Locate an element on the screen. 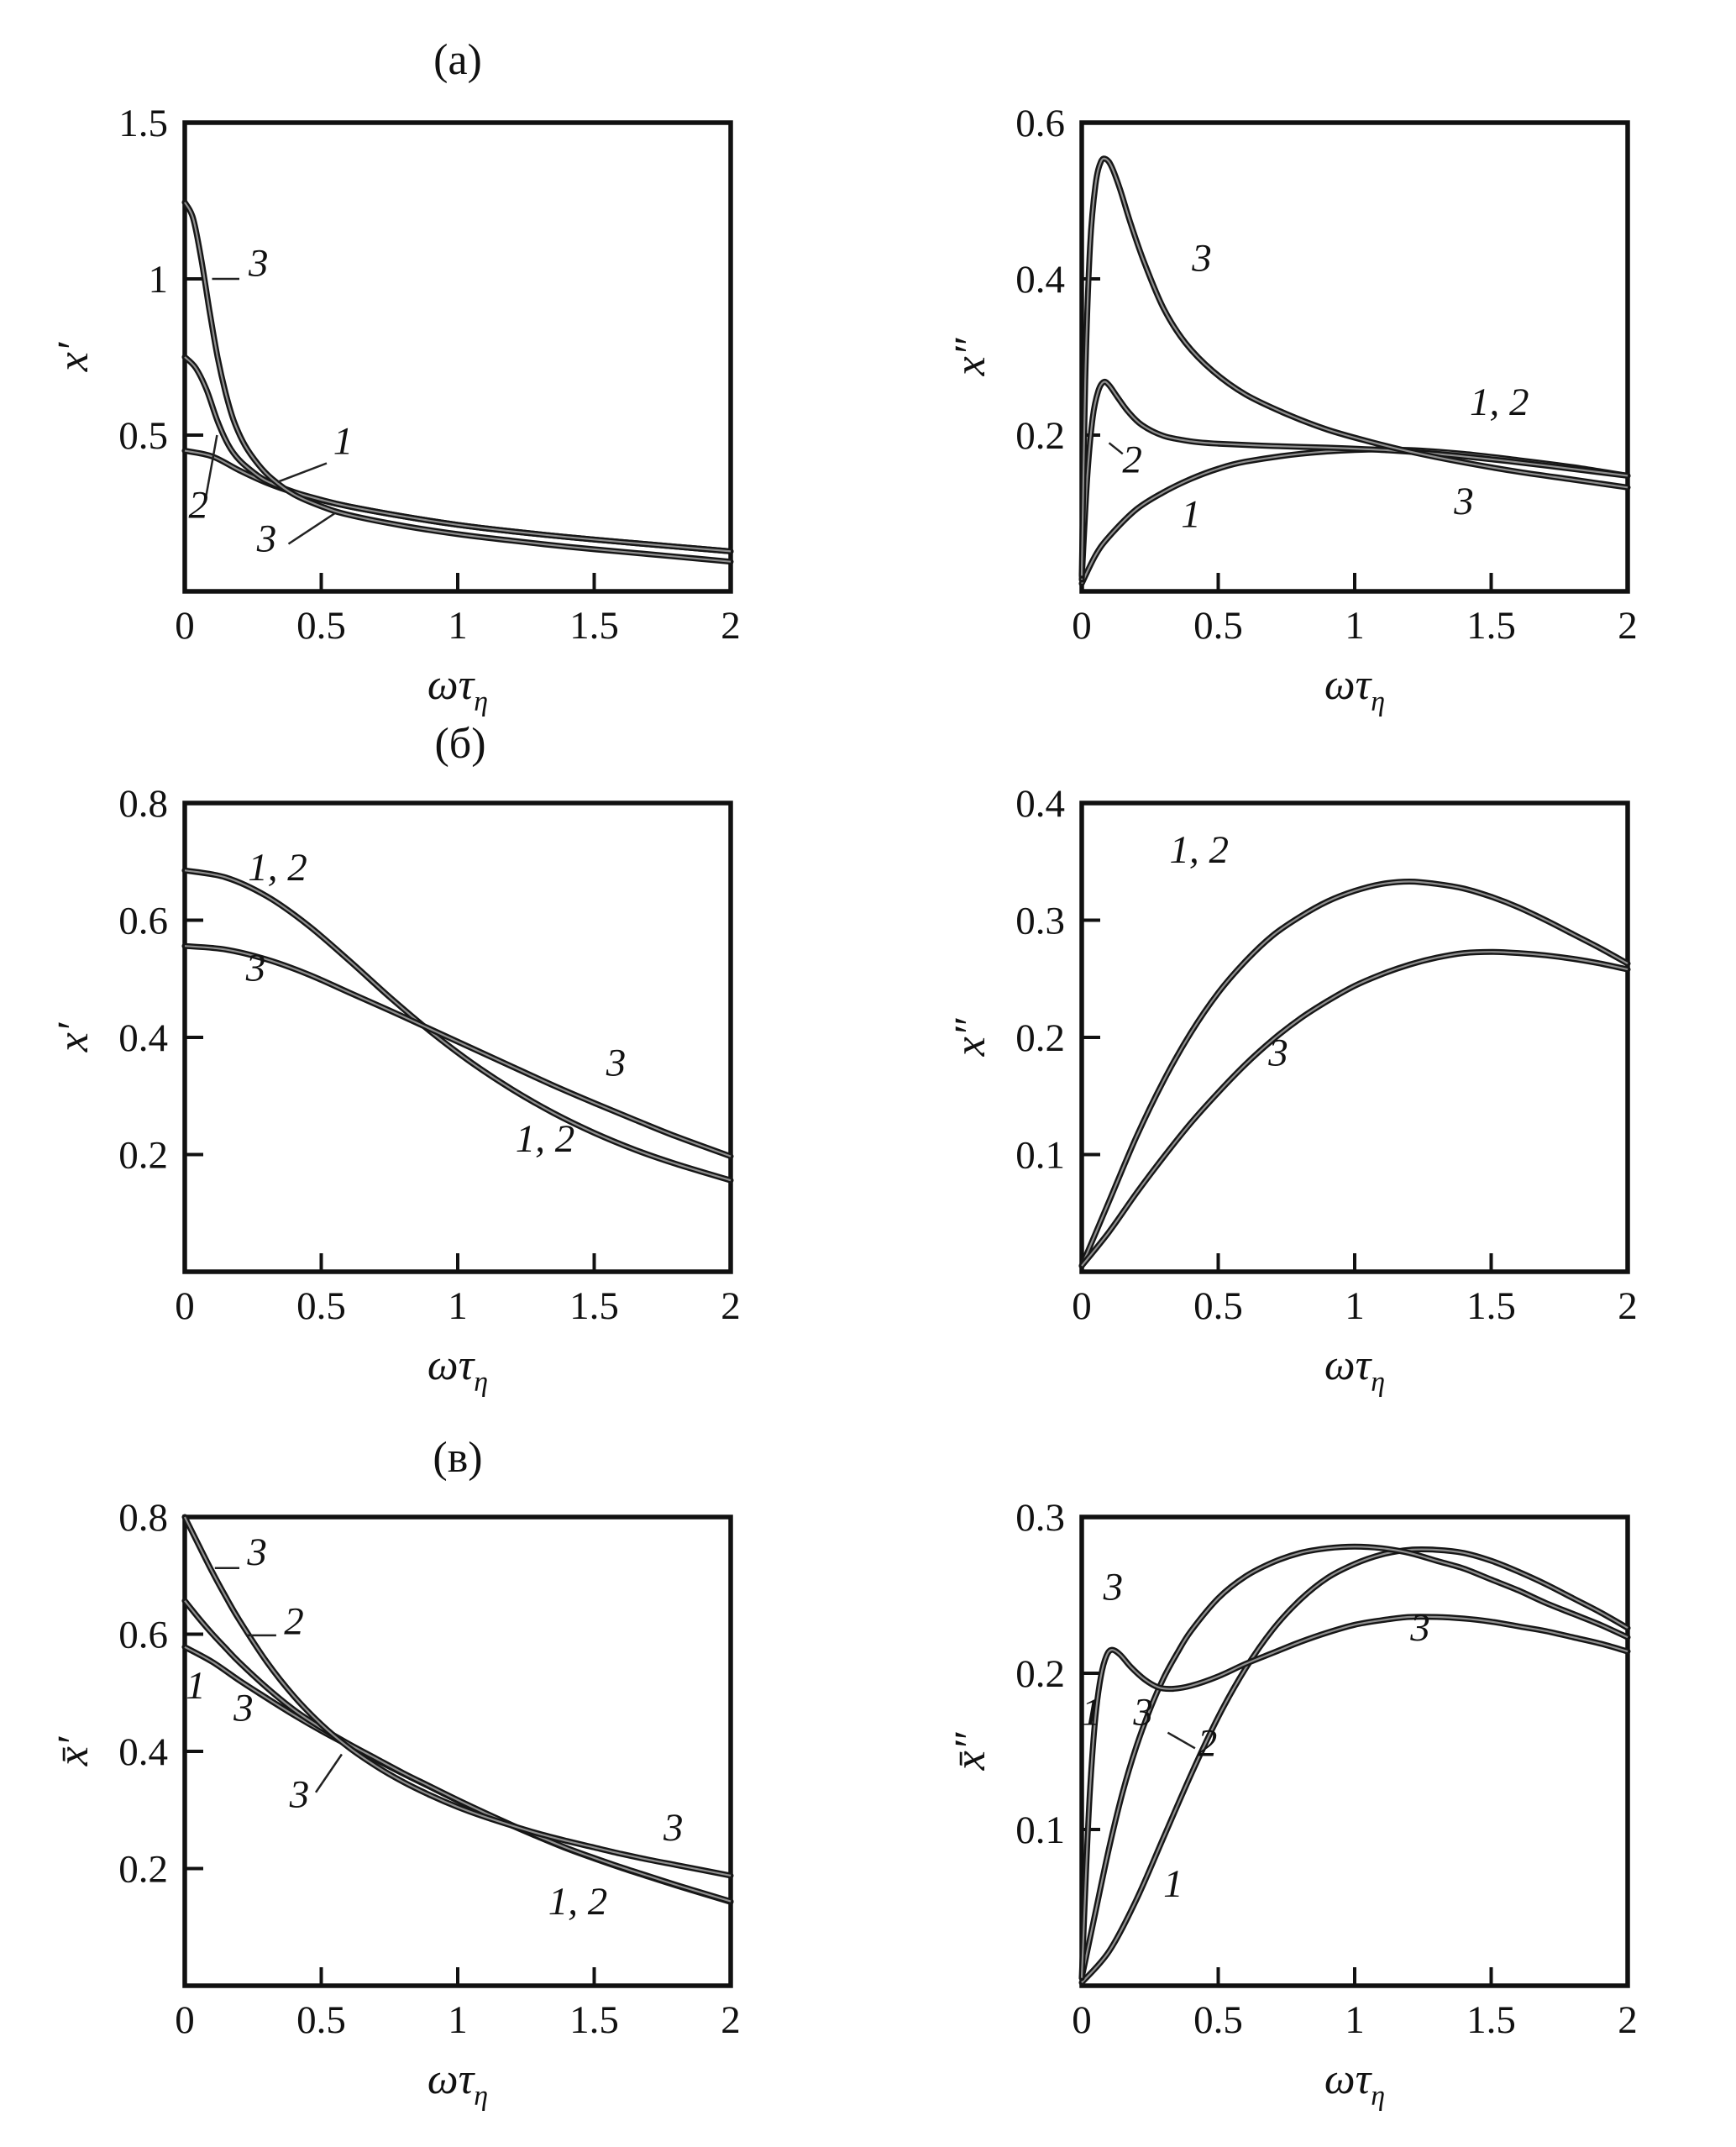 The image size is (1736, 2147). panel-b-right: 0 0.5 1 1.5 2 0.1 0.2 0.3 0.4 x″ ωτη 1, 2 3 is located at coordinates (1292, 1108).